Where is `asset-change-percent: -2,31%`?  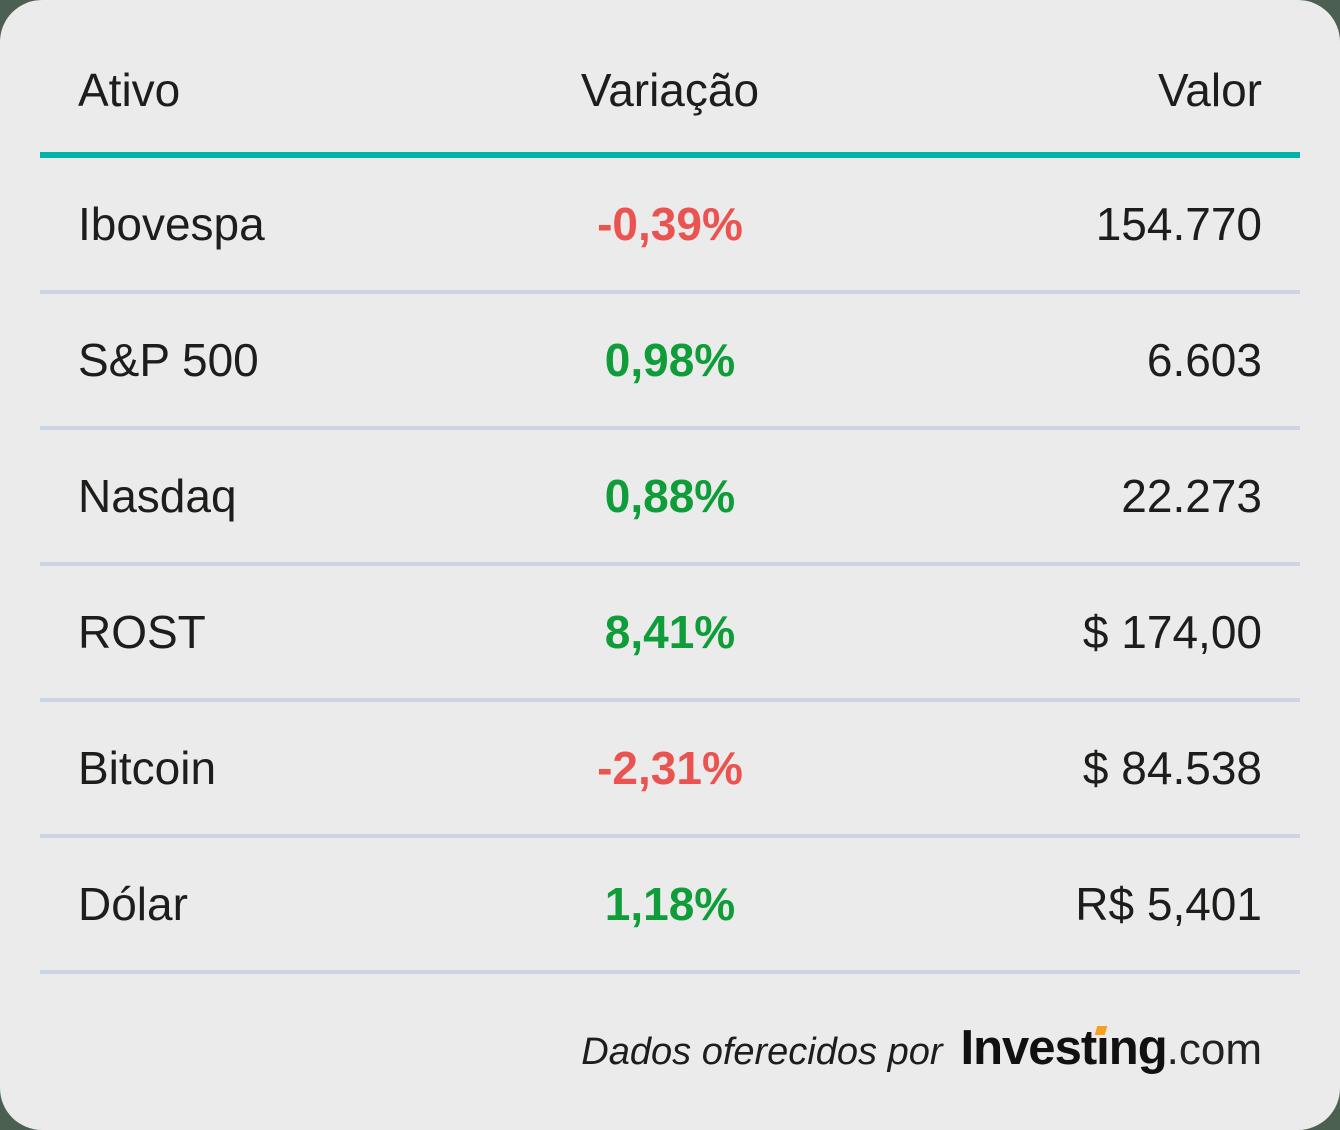
asset-change-percent: -2,31% is located at coordinates (670, 768).